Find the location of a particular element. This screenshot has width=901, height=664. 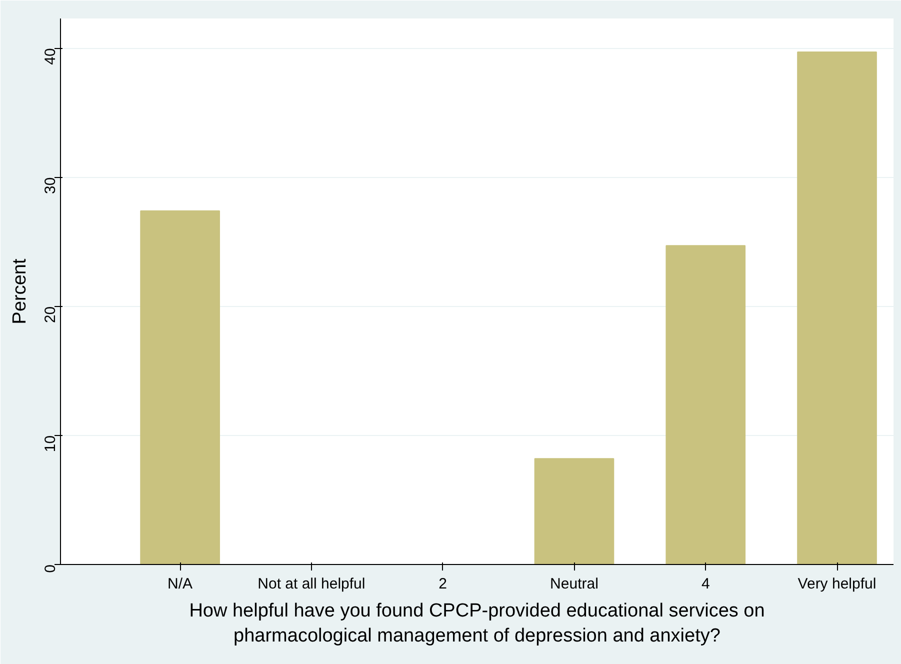

x-tick-label: 2 is located at coordinates (443, 584).